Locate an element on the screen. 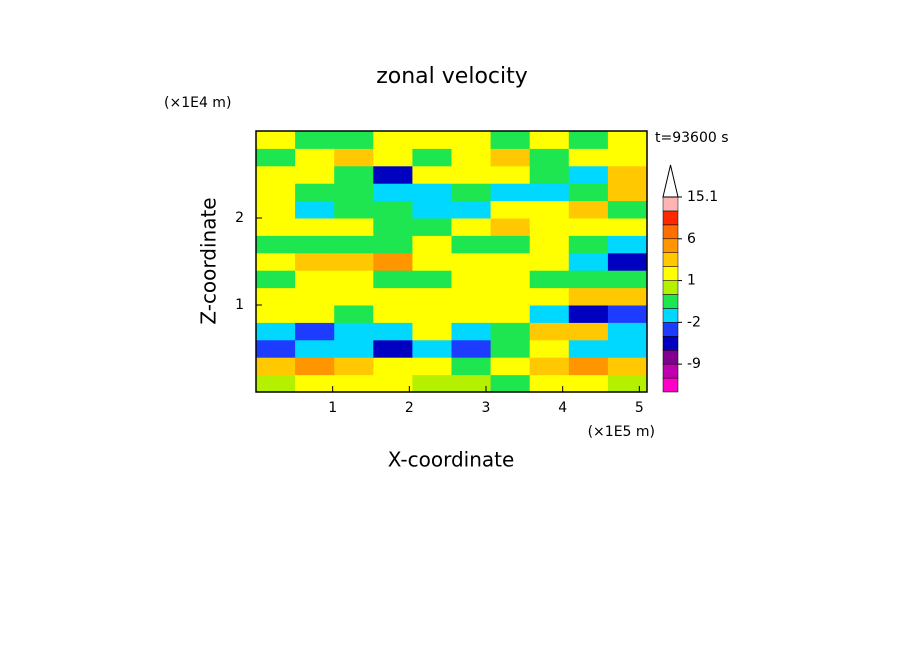 This screenshot has width=904, height=658. colorbar-tick-label: 6 is located at coordinates (691, 239).